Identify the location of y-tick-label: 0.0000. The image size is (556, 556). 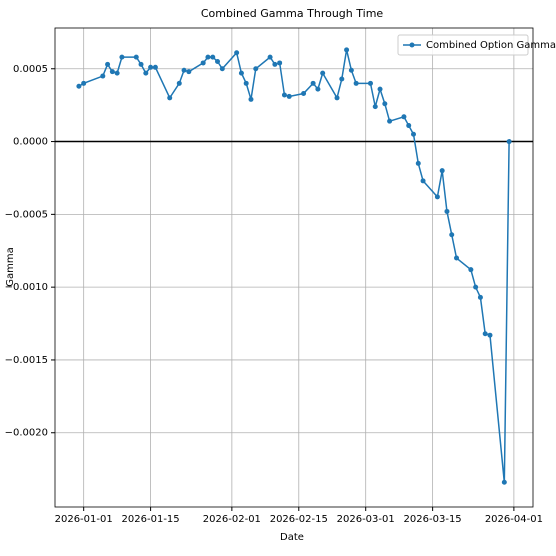
(30, 142).